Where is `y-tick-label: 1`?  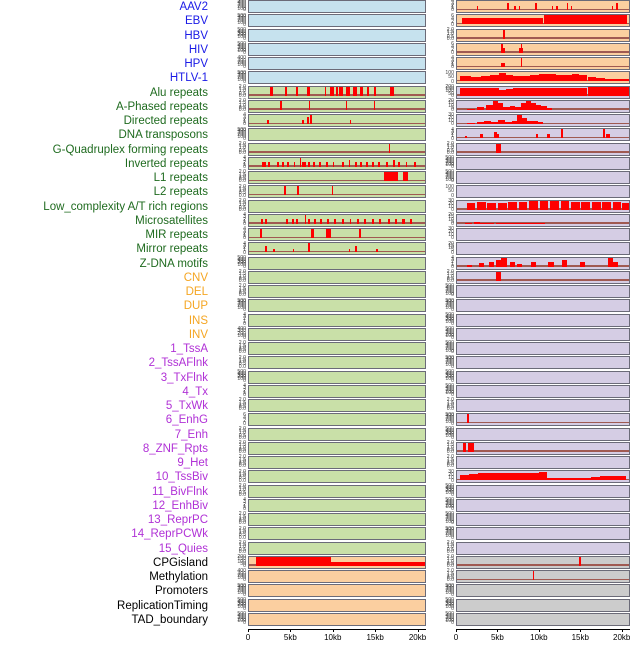
y-tick-label: 1 is located at coordinates (452, 65).